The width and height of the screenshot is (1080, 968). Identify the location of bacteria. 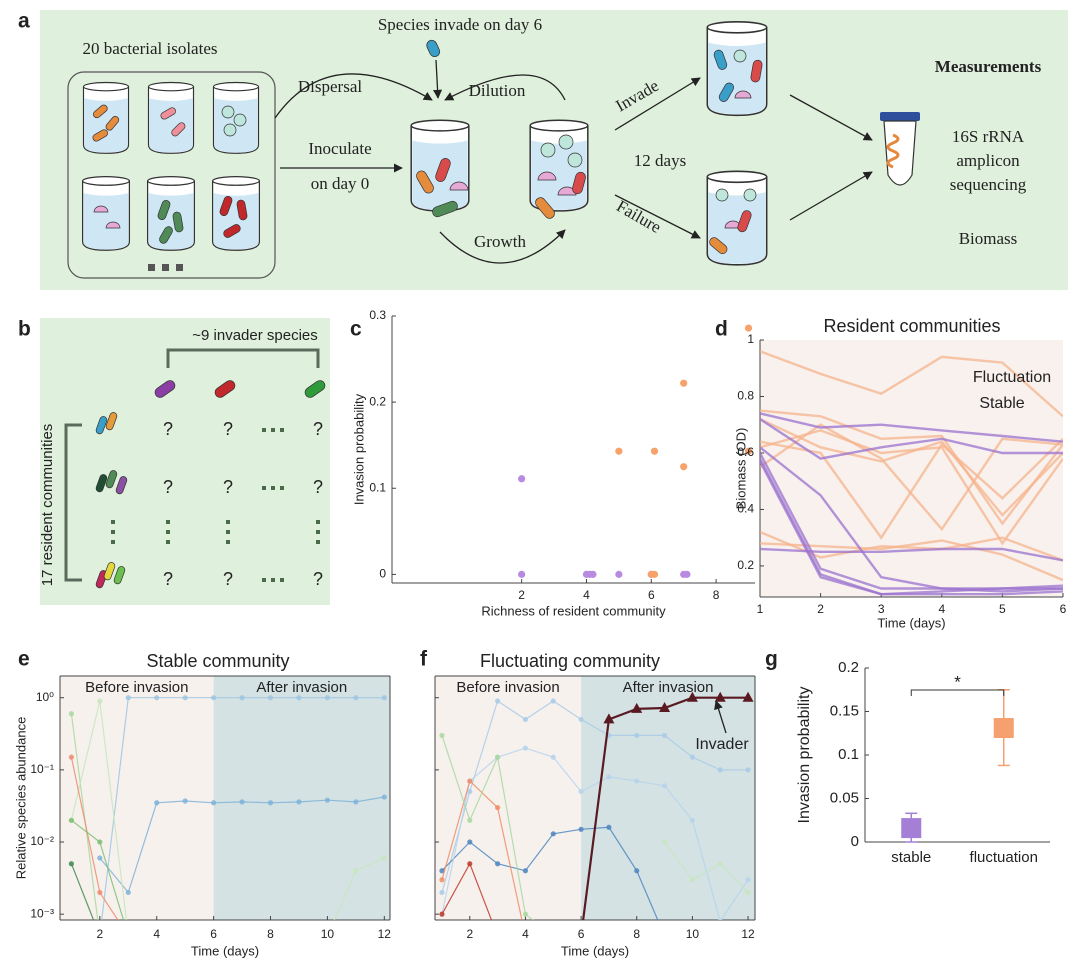
(106, 123).